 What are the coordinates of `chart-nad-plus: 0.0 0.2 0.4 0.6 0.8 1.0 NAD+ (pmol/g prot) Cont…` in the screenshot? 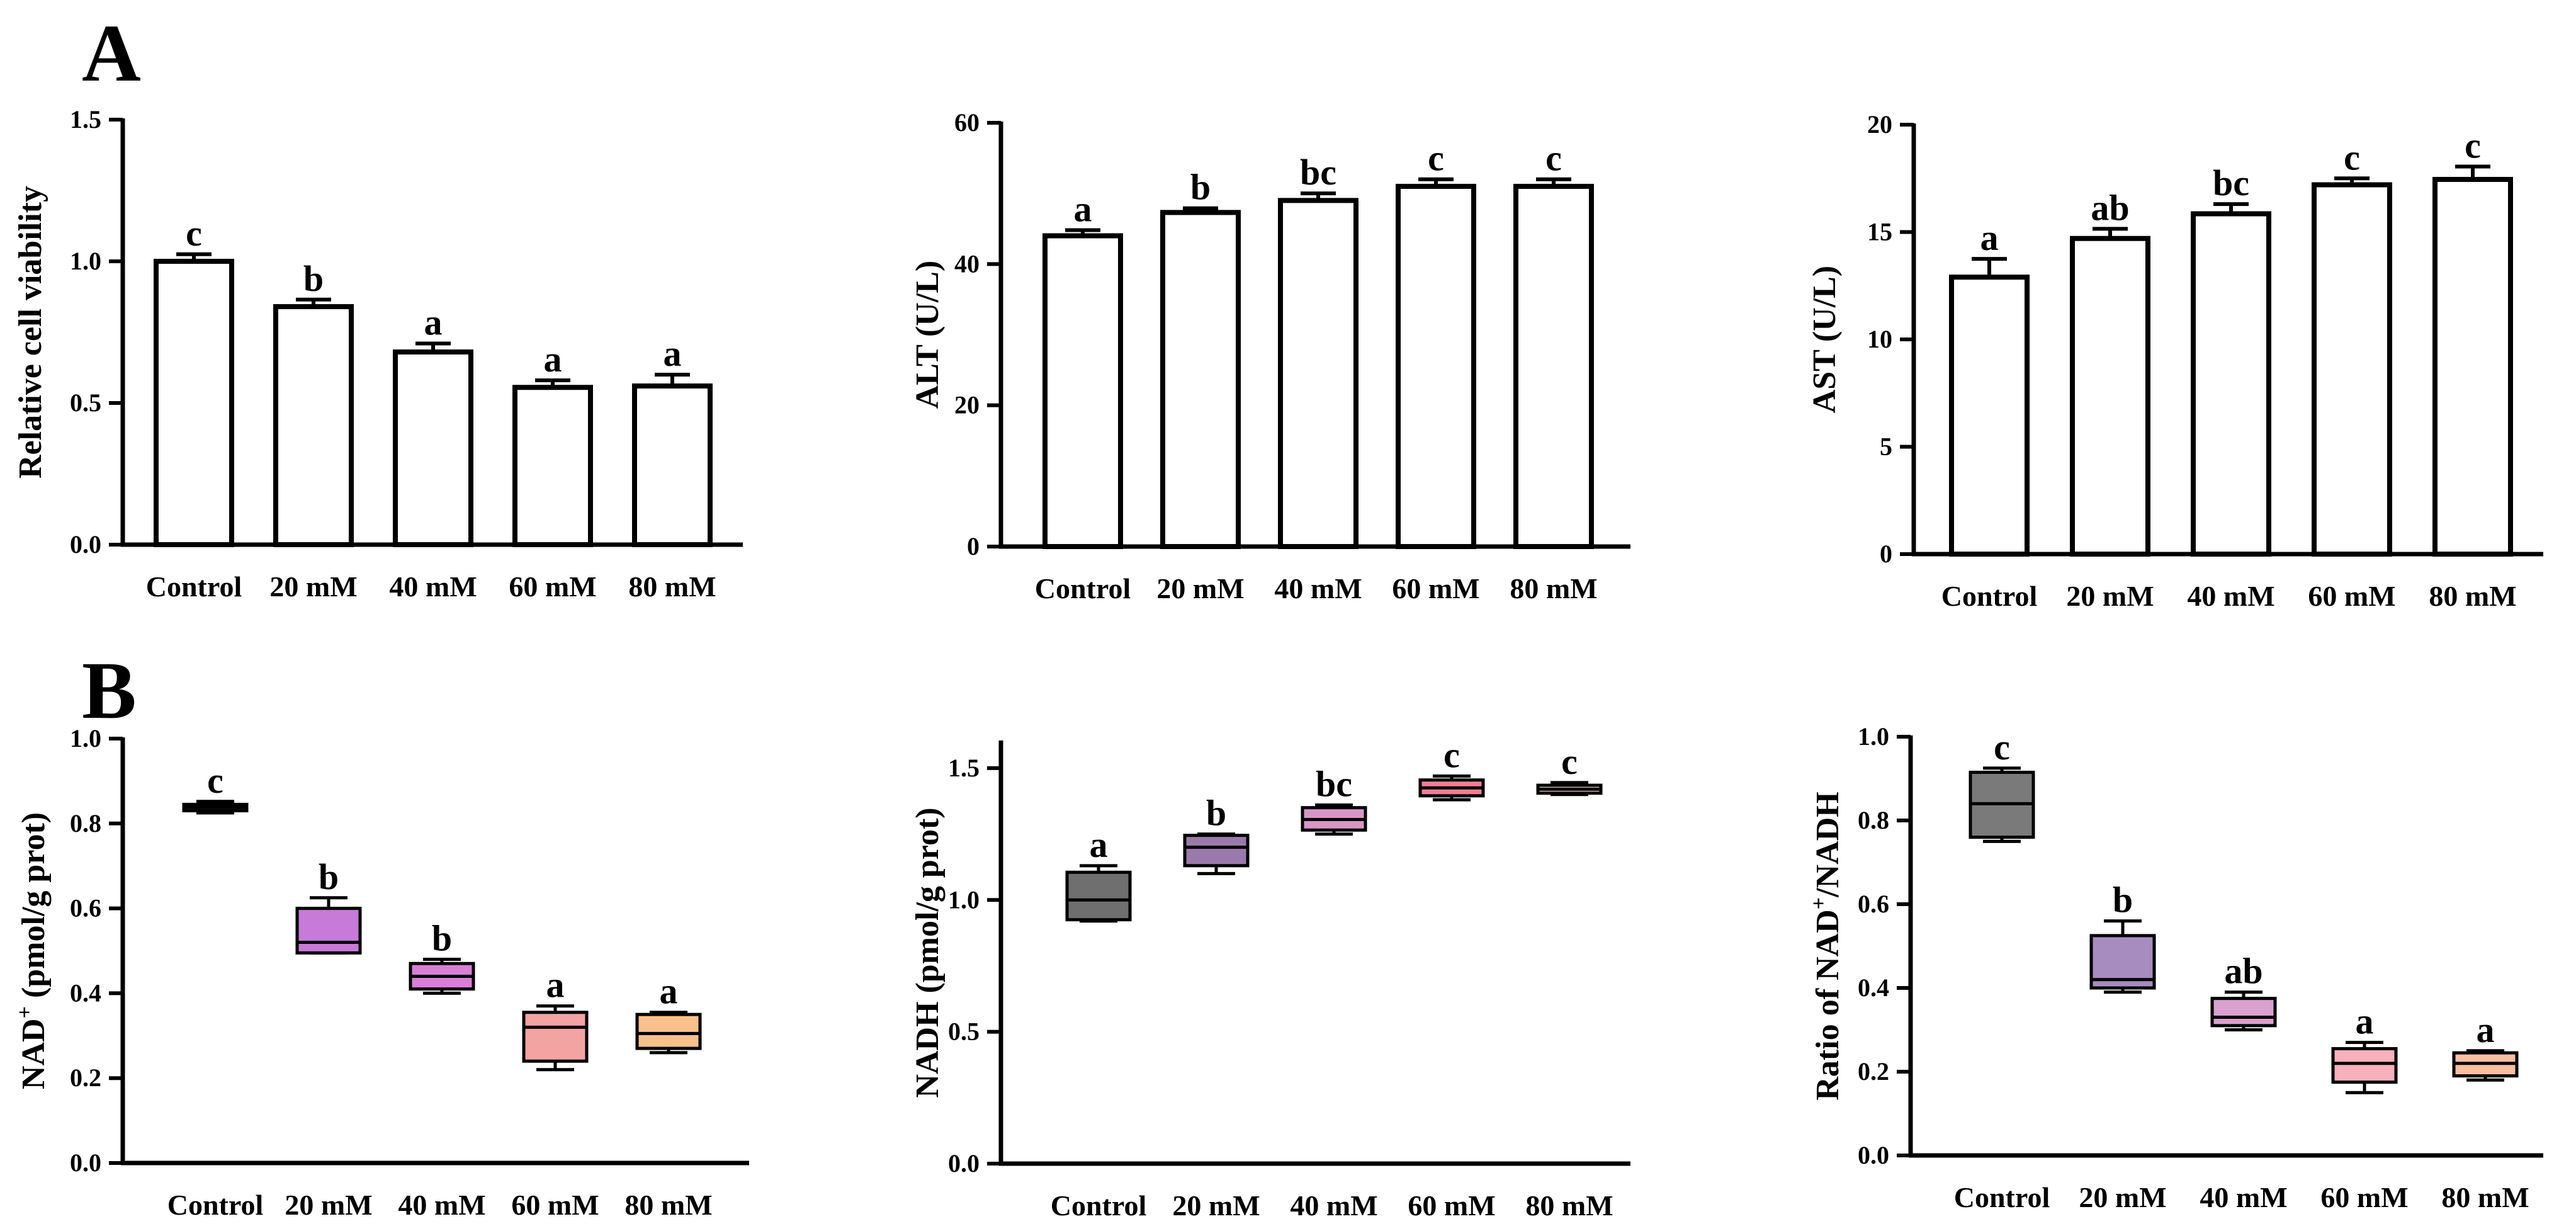 It's located at (381, 972).